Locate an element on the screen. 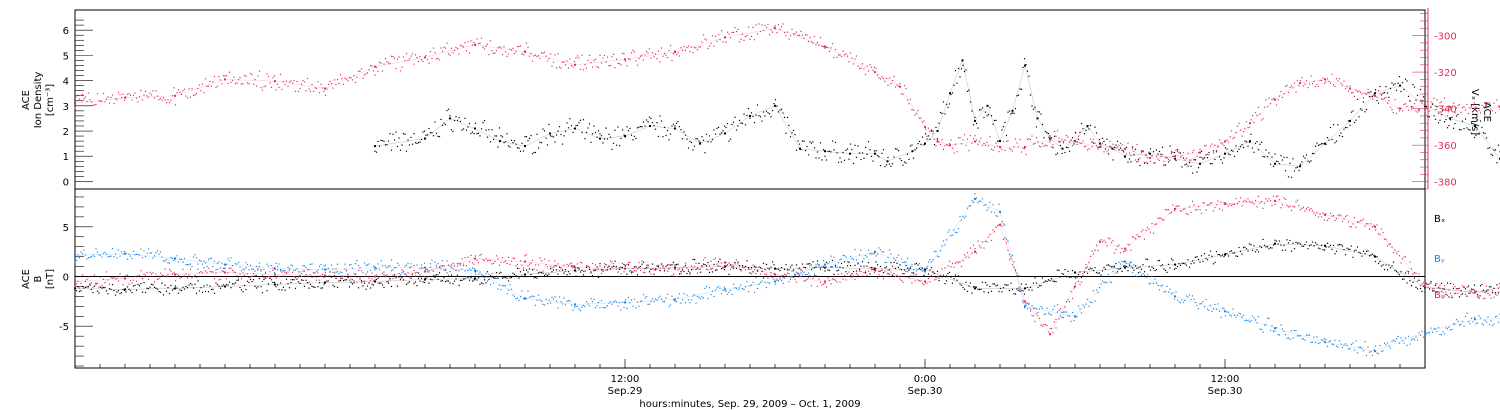  left-tick-label: 4 is located at coordinates (66, 82).